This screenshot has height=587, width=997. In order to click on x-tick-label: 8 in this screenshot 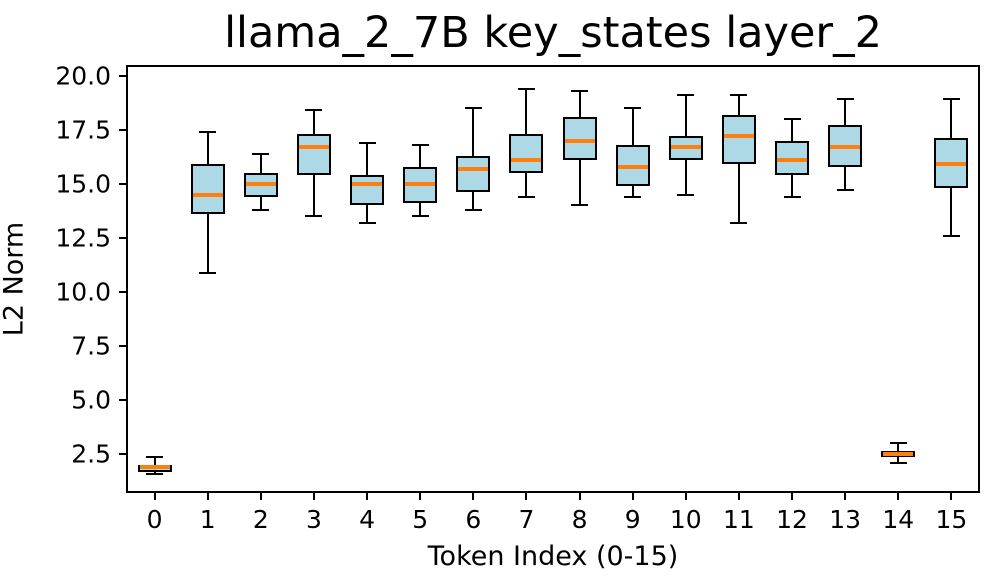, I will do `click(579, 519)`.